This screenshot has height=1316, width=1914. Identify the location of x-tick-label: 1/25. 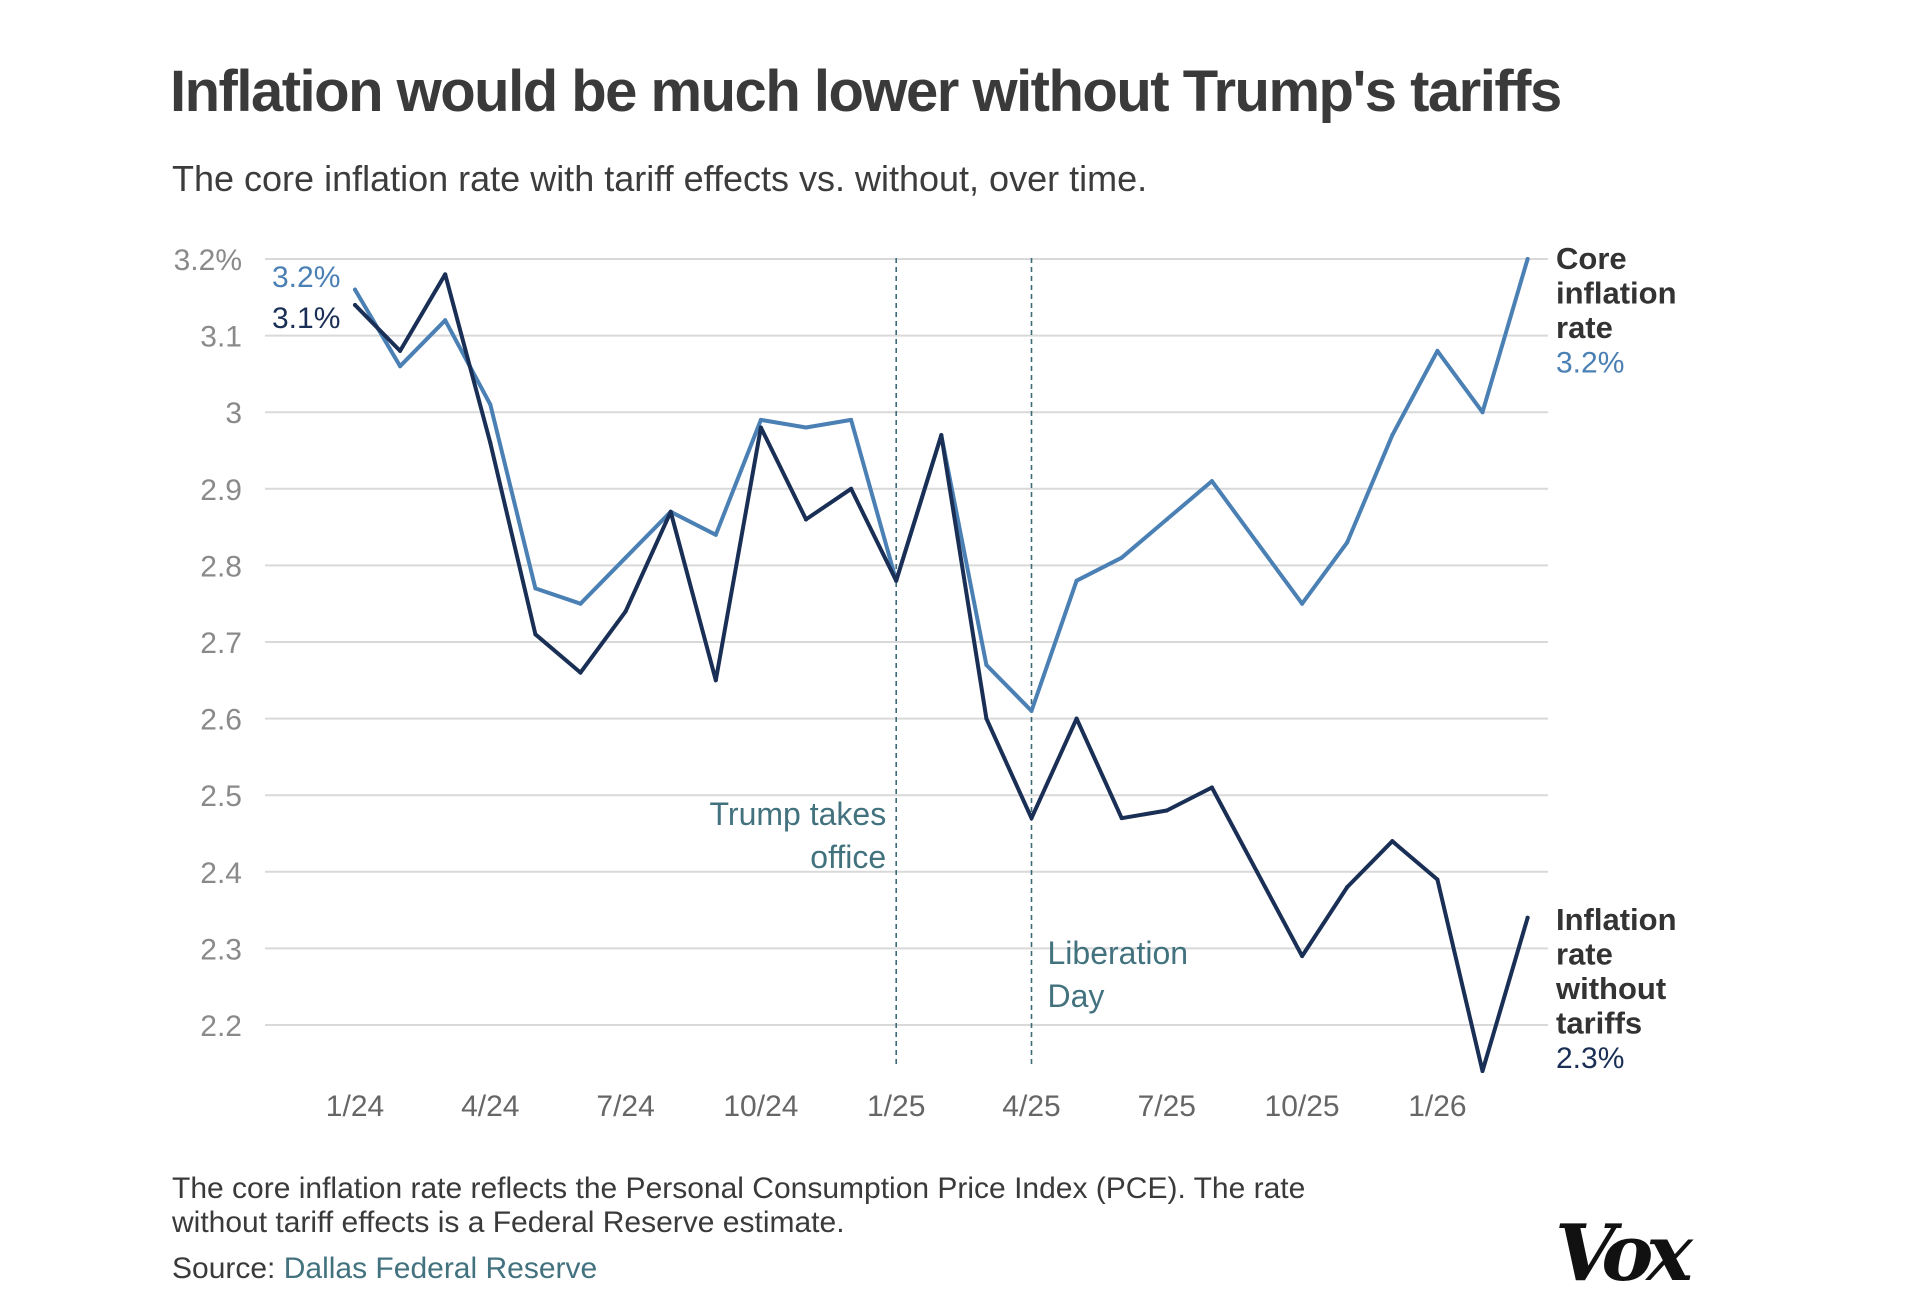
(896, 1106).